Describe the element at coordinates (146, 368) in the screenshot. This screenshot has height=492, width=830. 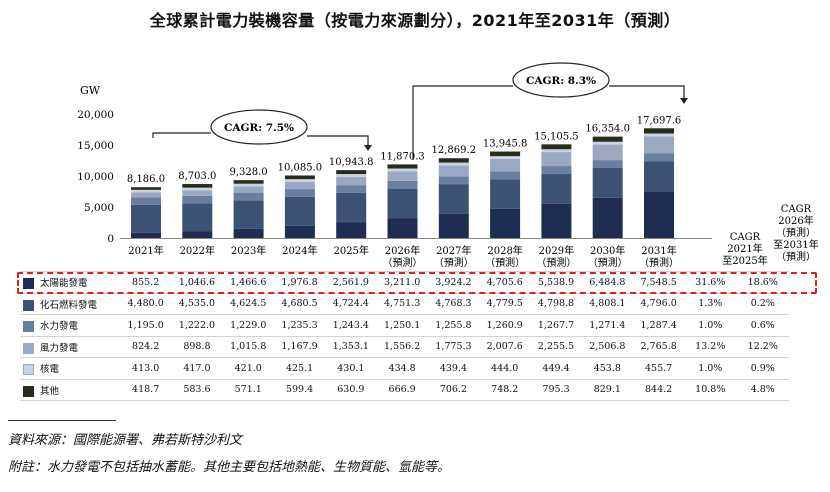
I see `table-cell: 413.0` at that location.